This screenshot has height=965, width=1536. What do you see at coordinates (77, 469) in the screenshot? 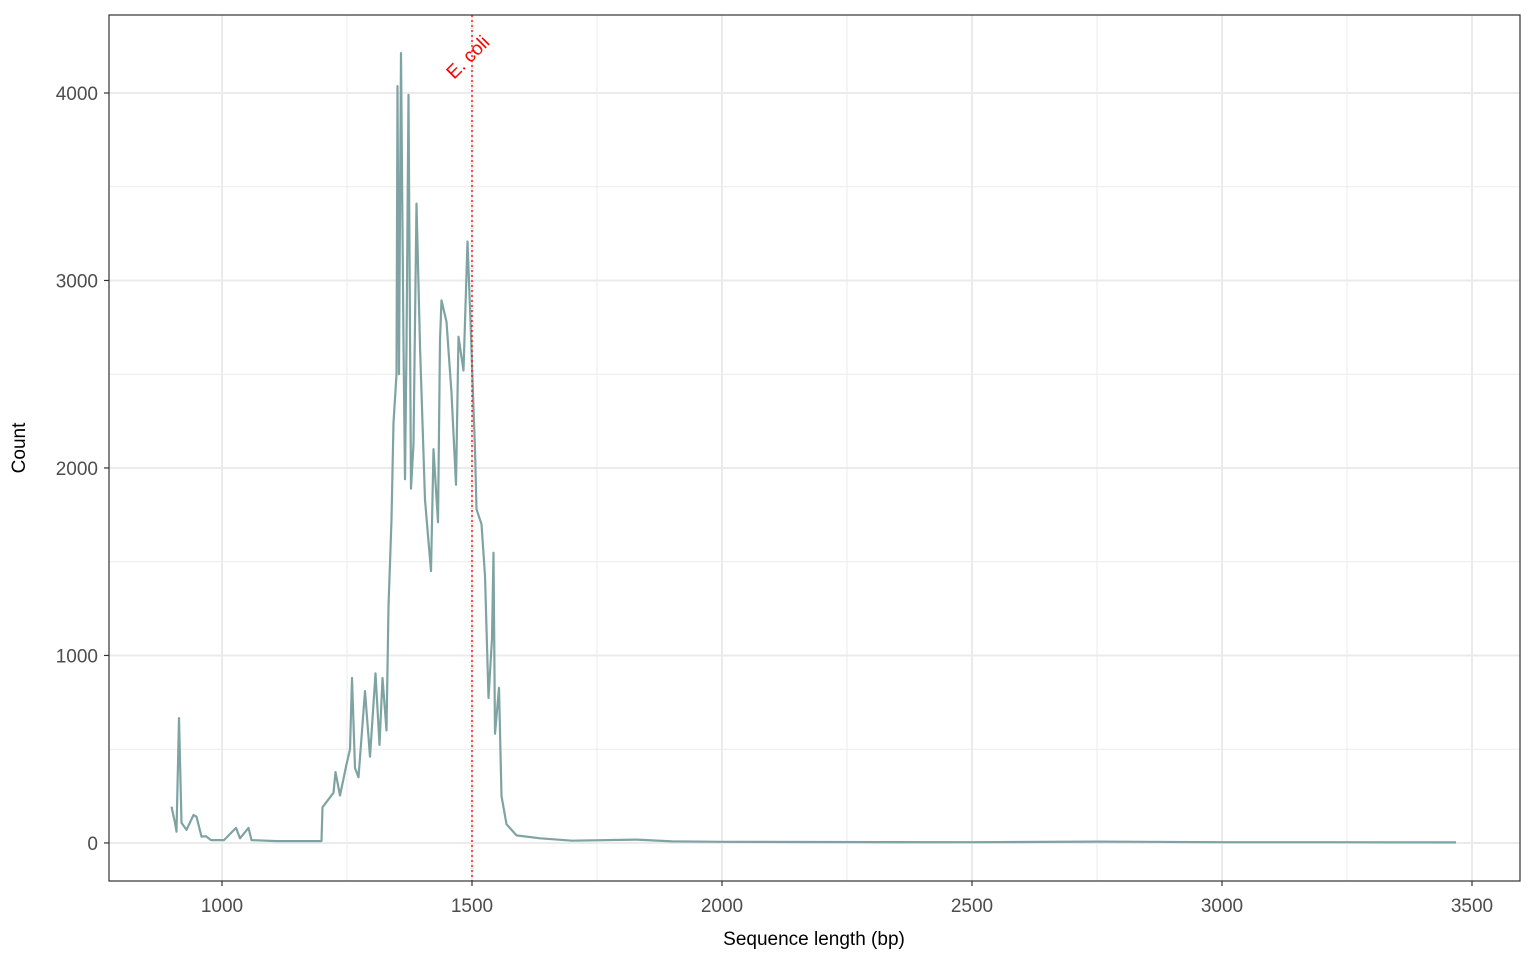
I see `y-tick-label: 2000` at bounding box center [77, 469].